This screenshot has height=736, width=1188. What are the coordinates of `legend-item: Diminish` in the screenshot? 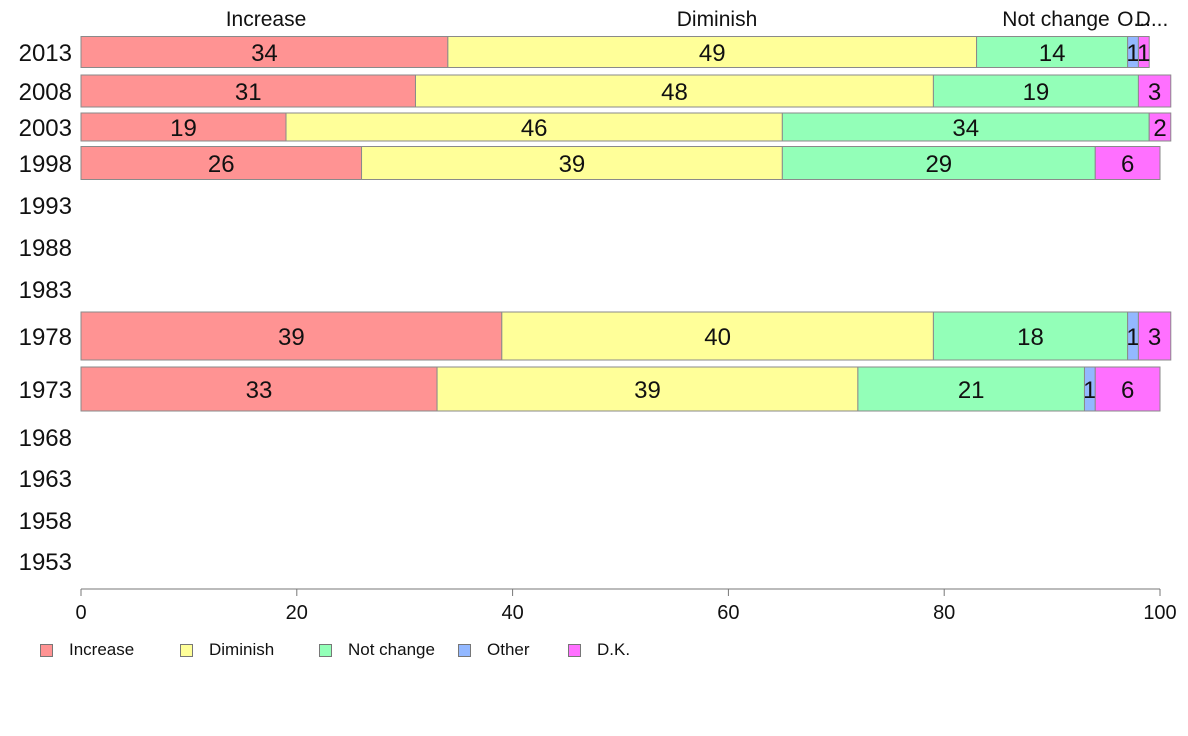 It's located at (249, 650).